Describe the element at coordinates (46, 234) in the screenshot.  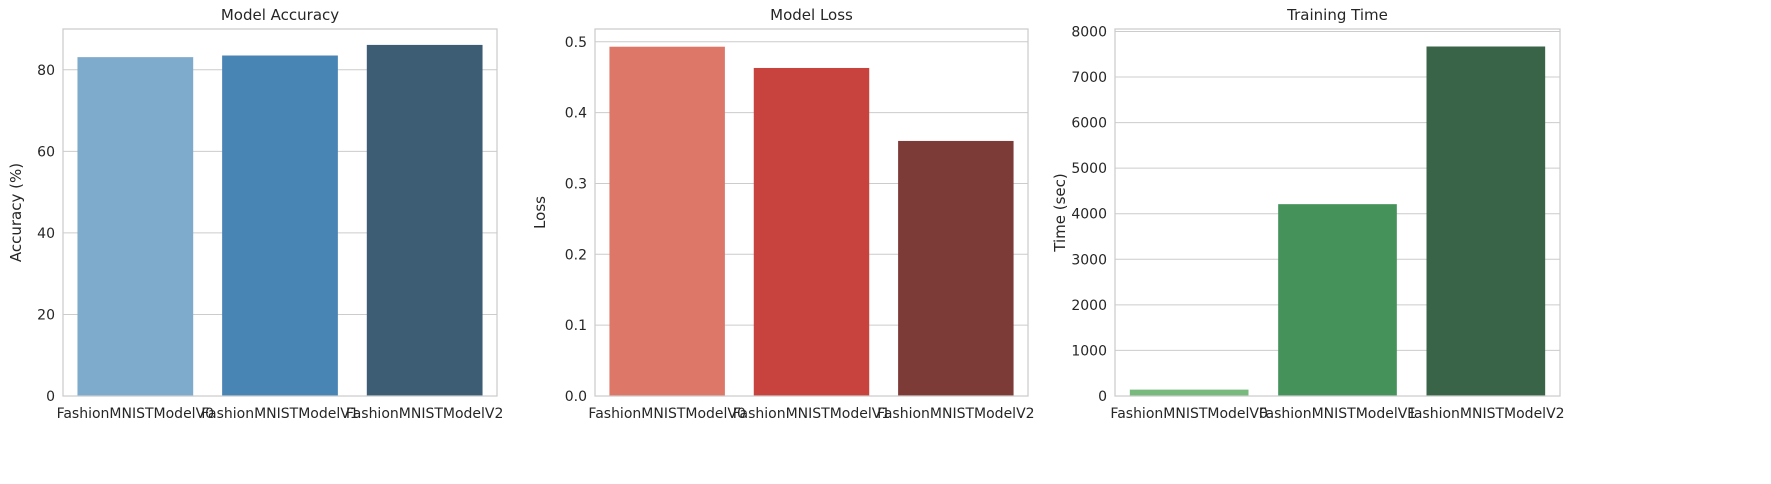
I see `y-tick-label: 40` at that location.